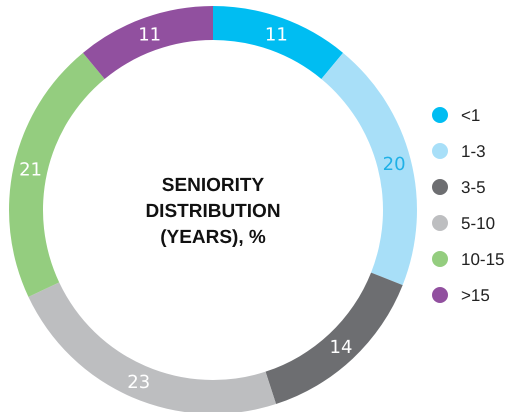  I want to click on data-label: 20, so click(394, 164).